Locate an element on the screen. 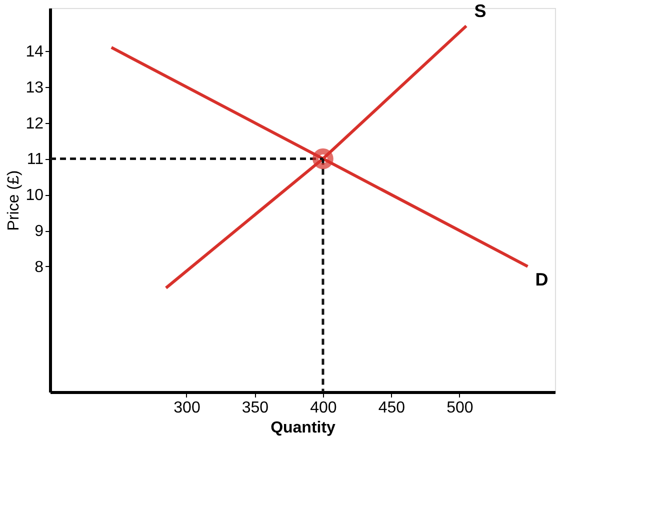  x-tick-label: 350 is located at coordinates (255, 408).